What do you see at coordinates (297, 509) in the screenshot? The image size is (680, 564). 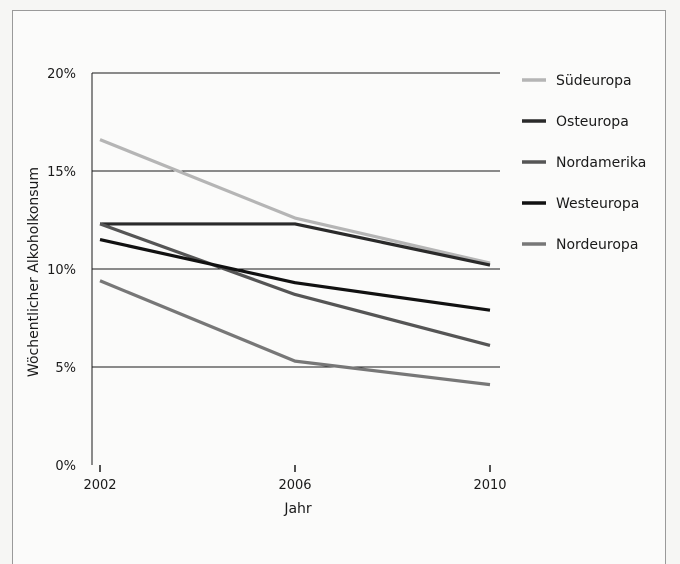 I see `x-axis-title: Jahr` at bounding box center [297, 509].